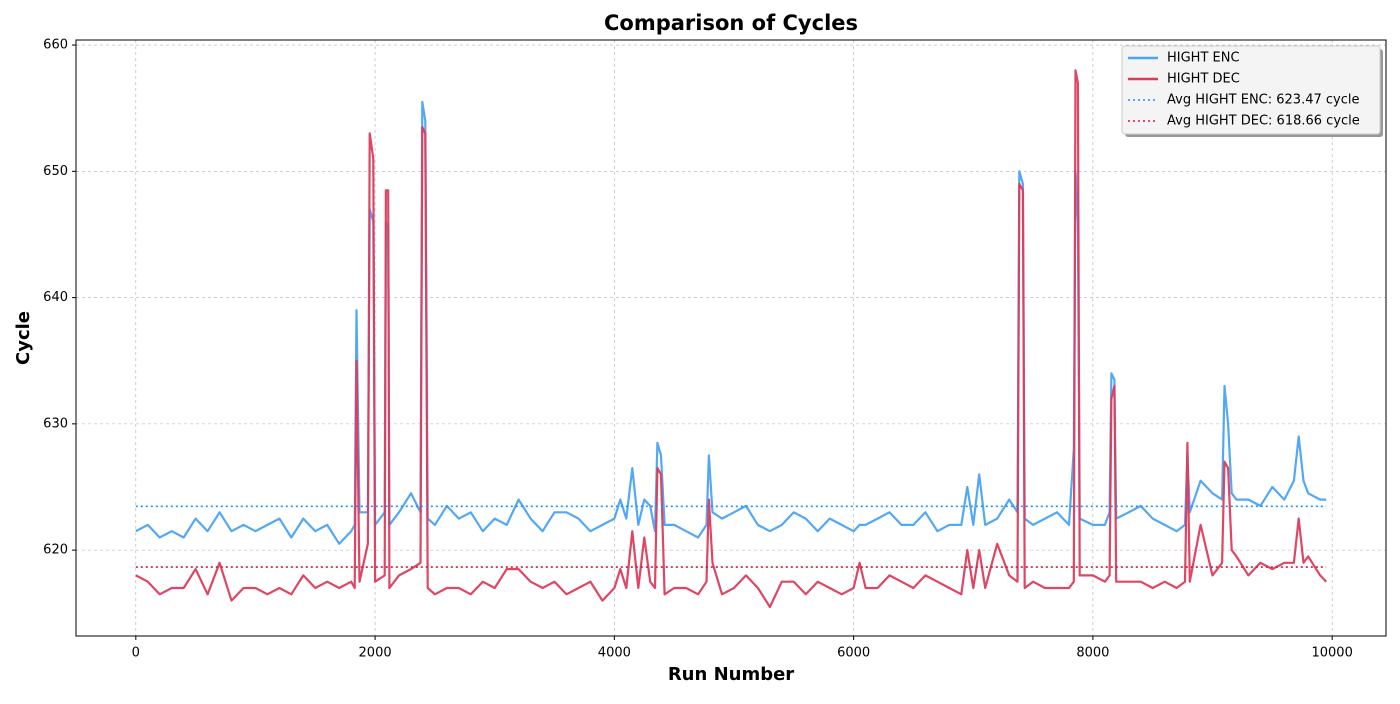  I want to click on legend-label: Avg HIGHT DEC: 618.66 cycle, so click(1263, 121).